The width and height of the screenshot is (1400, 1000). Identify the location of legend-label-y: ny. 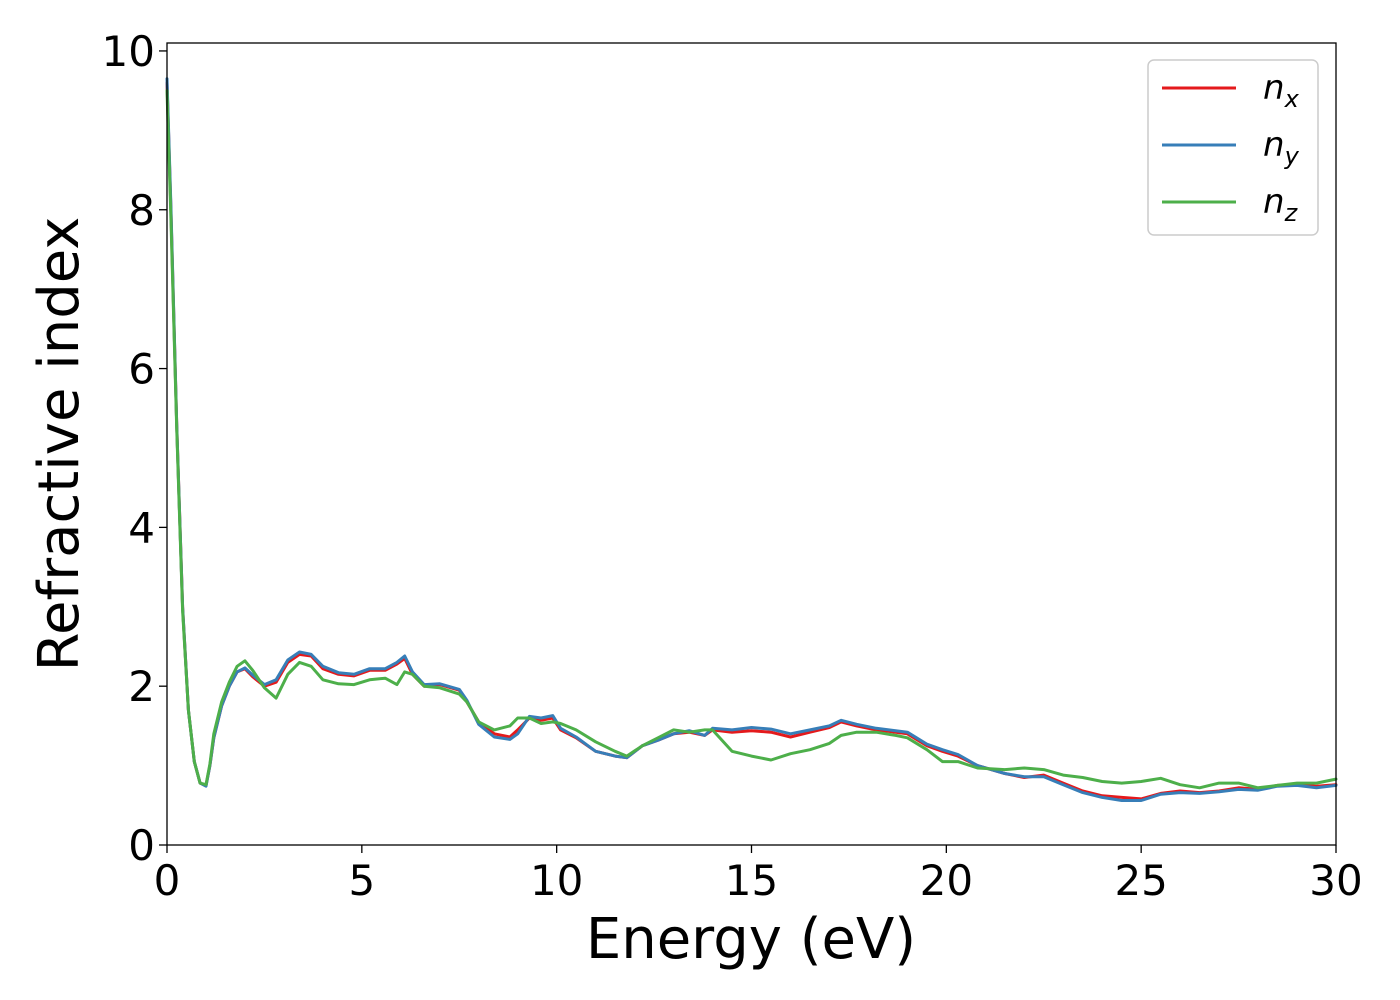
(1281, 147).